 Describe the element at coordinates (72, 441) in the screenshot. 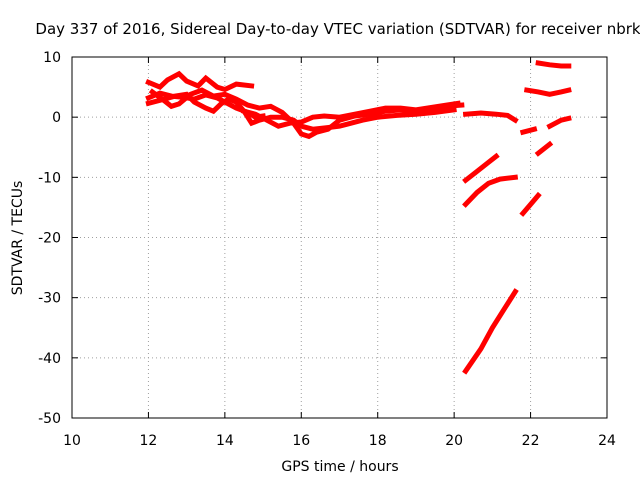

I see `x-tick-label: 10` at that location.